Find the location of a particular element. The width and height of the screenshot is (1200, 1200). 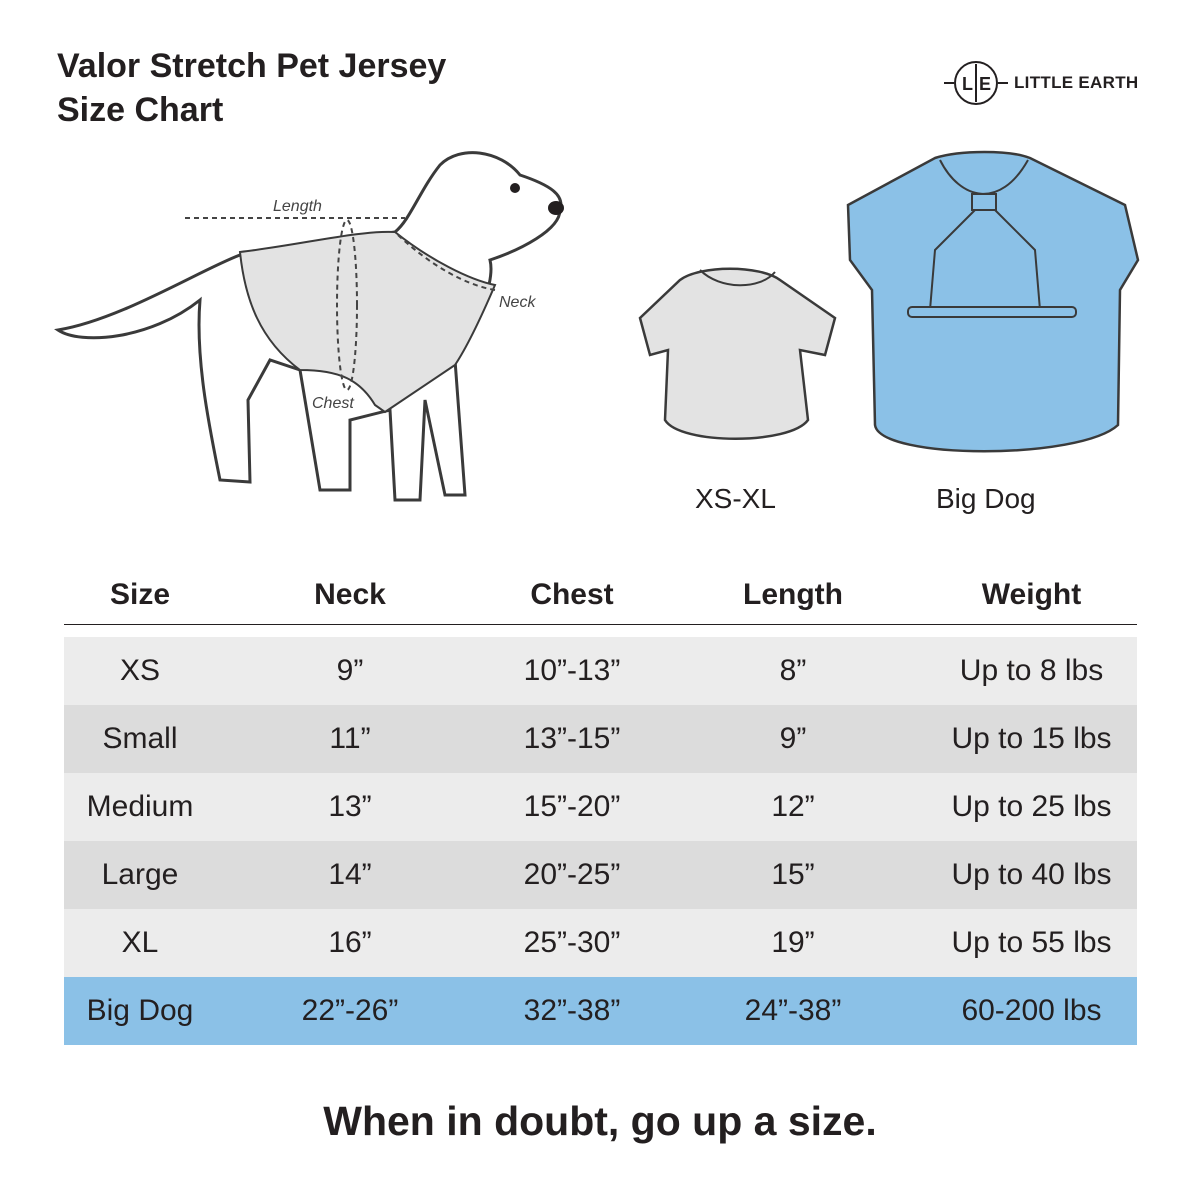

table-cell: Large is located at coordinates (140, 874).